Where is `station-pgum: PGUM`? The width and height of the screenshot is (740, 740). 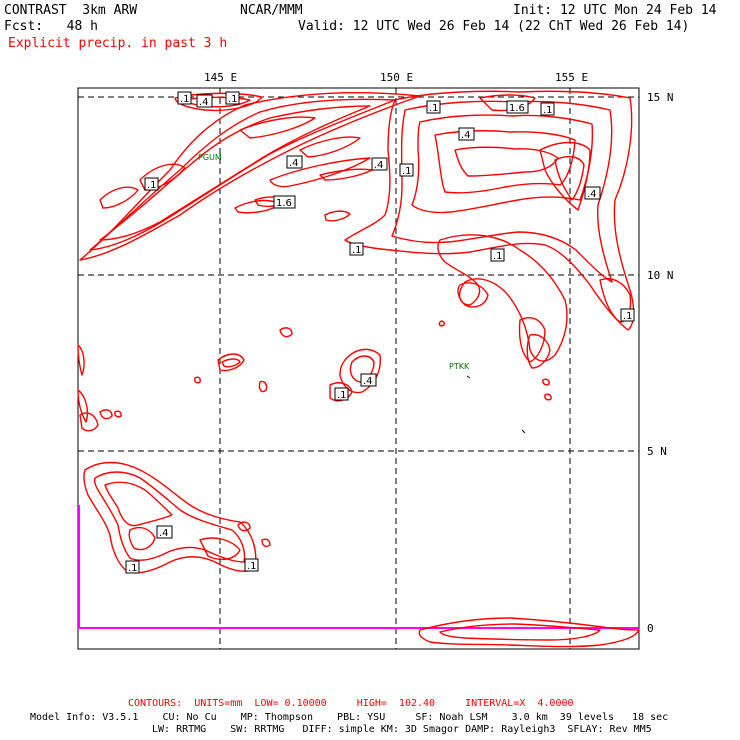
station-pgum: PGUM is located at coordinates (210, 157).